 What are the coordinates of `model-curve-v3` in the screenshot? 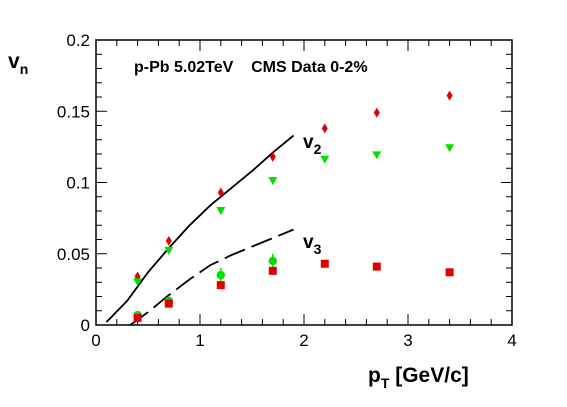 It's located at (211, 277).